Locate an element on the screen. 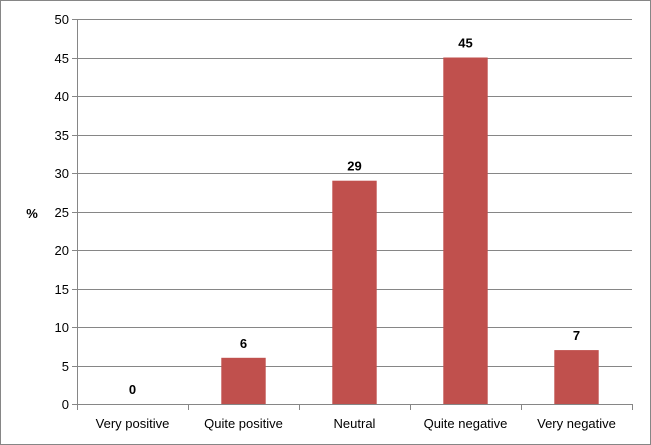  y-axis-title: % is located at coordinates (32, 213).